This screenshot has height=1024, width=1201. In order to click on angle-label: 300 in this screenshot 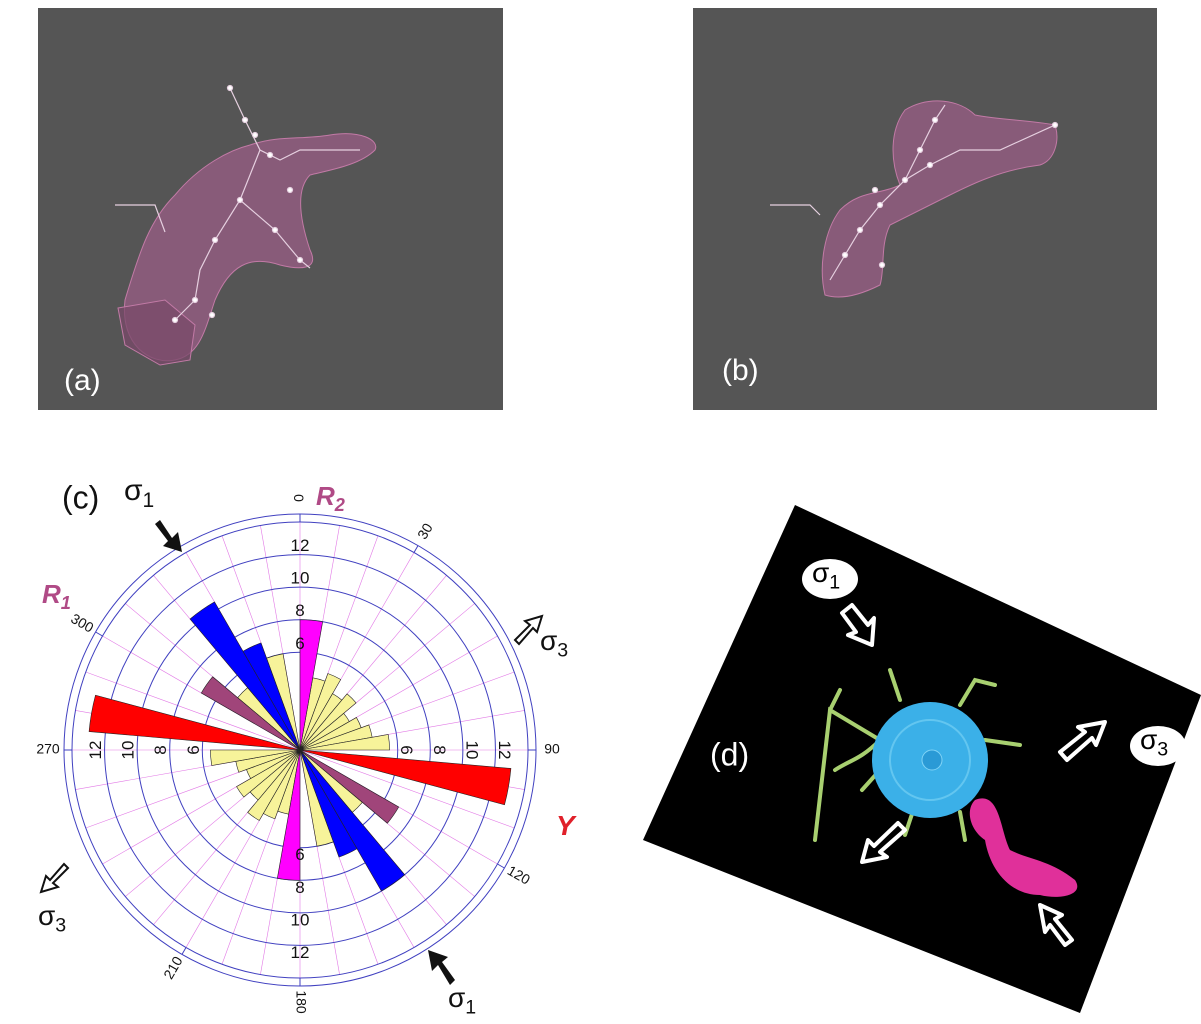, I will do `click(82, 623)`.